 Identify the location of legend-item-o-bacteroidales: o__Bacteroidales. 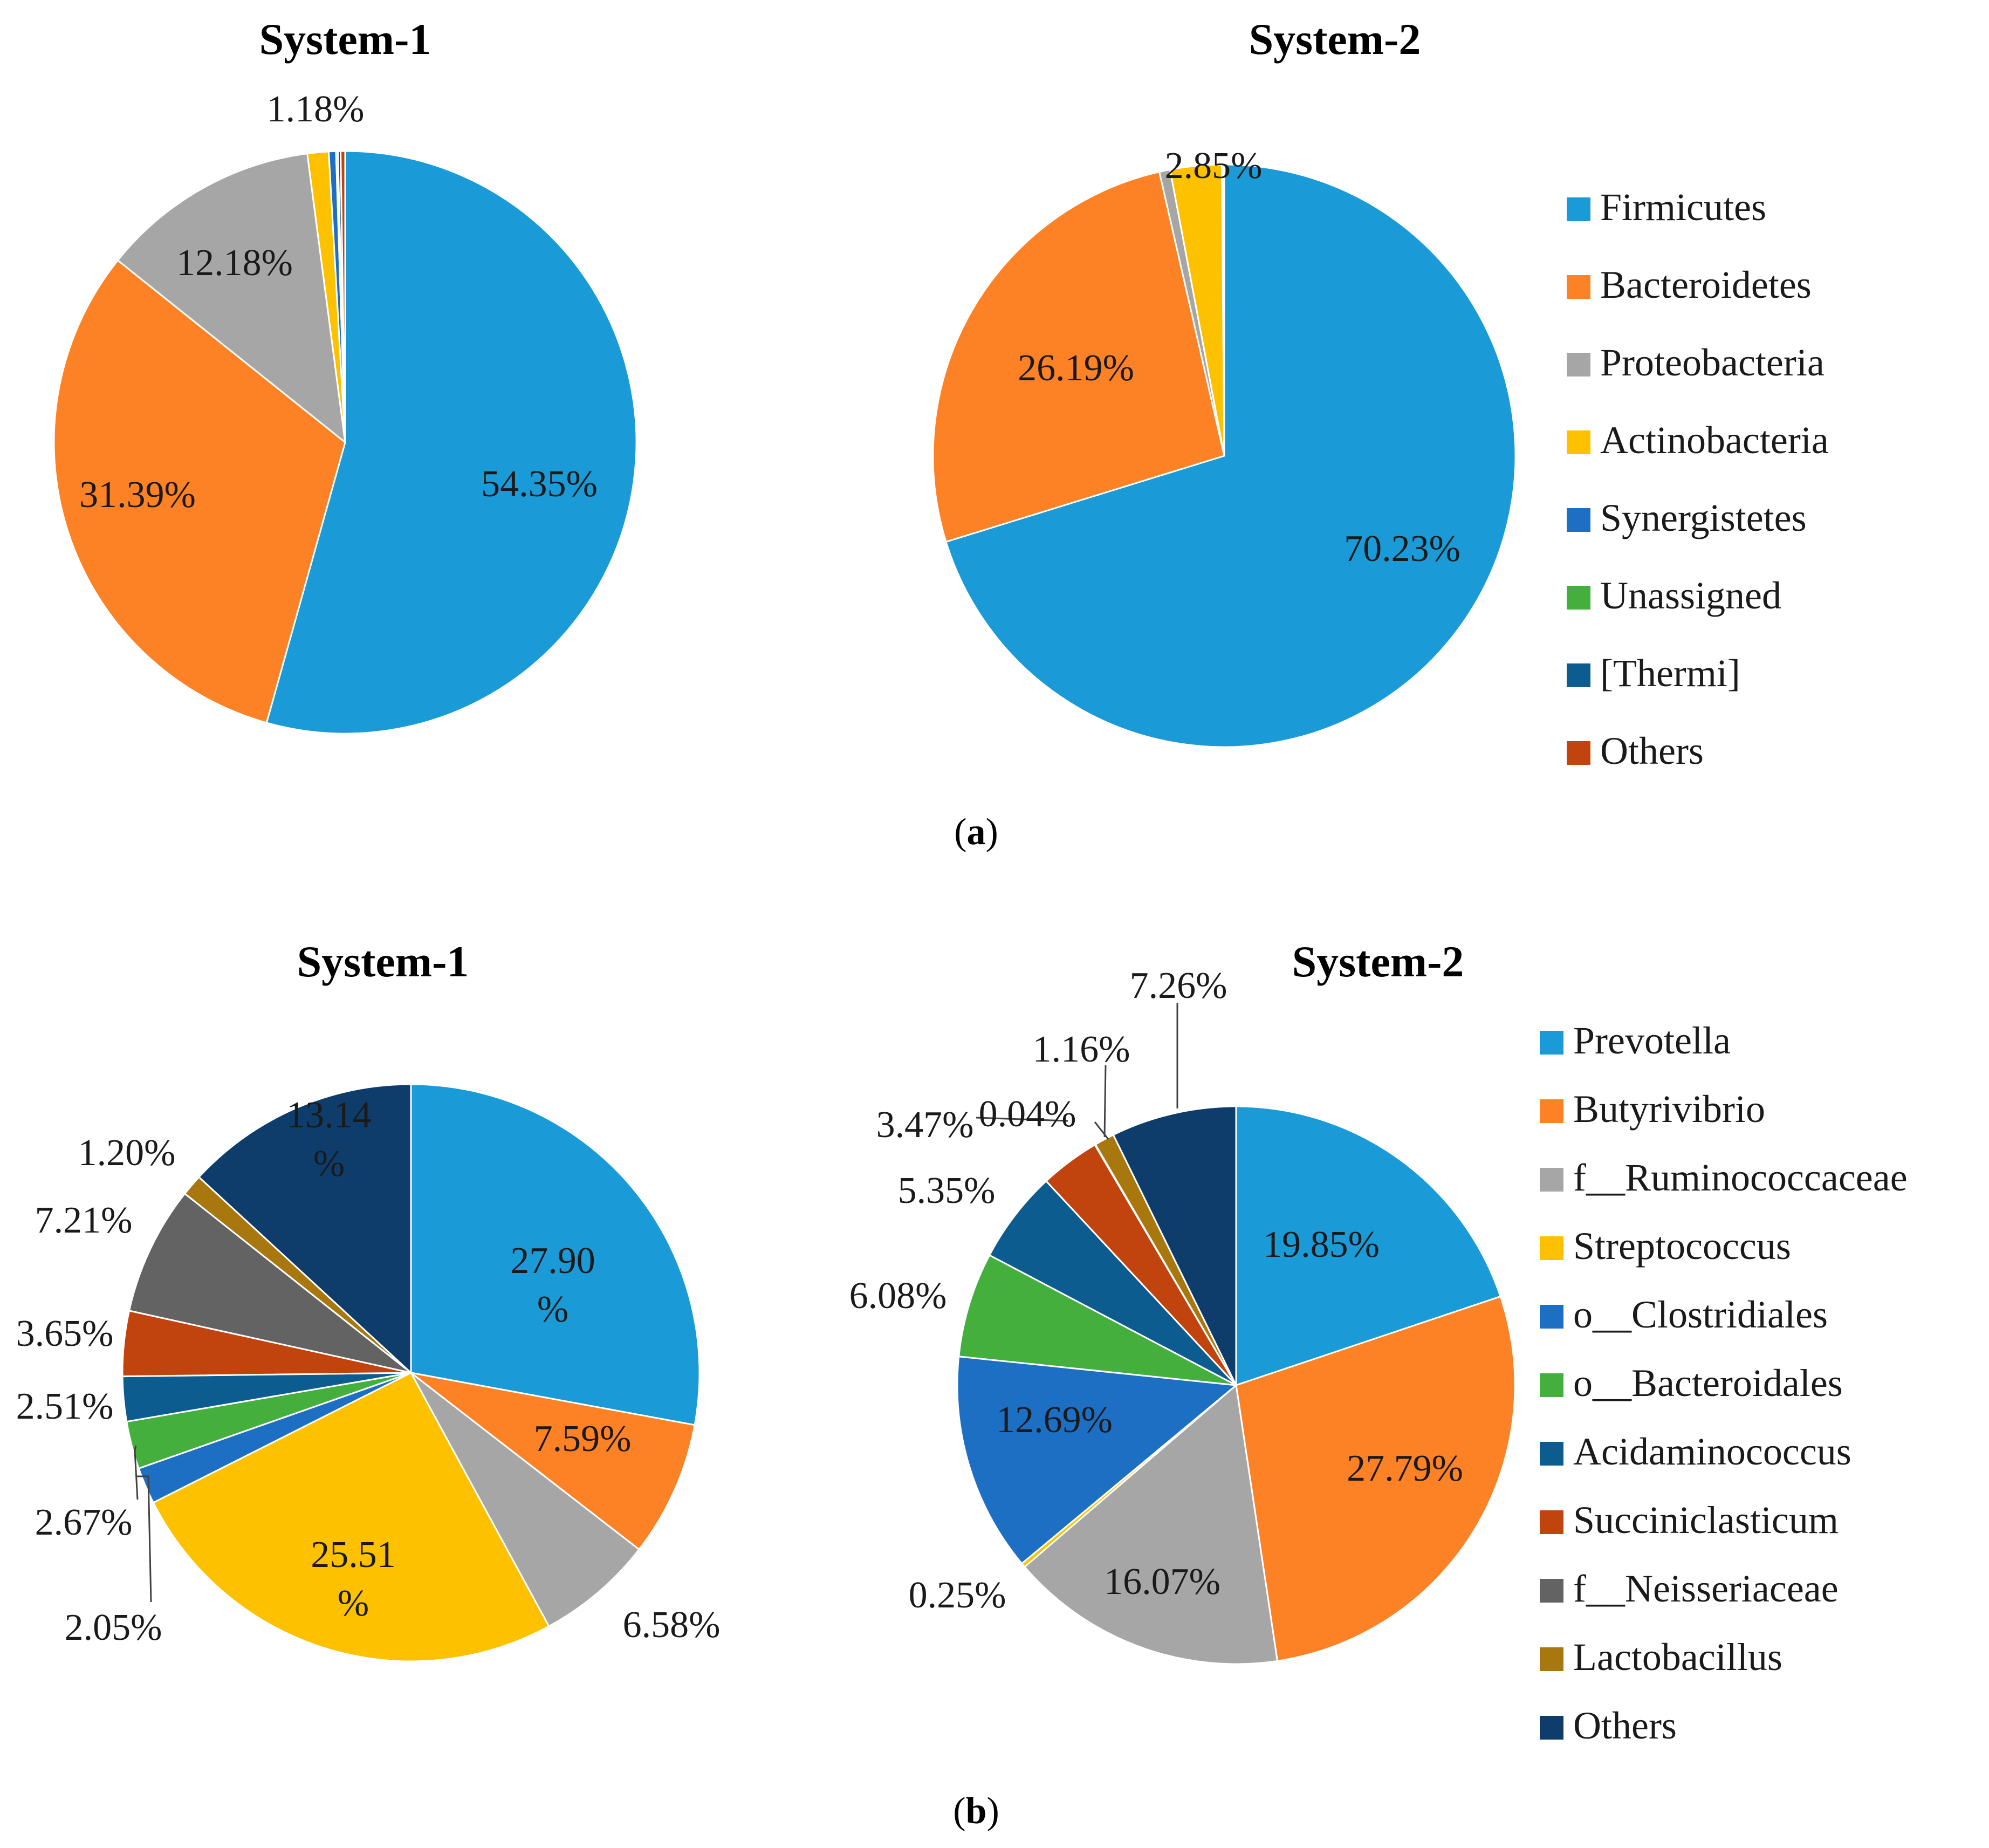
(1691, 1383).